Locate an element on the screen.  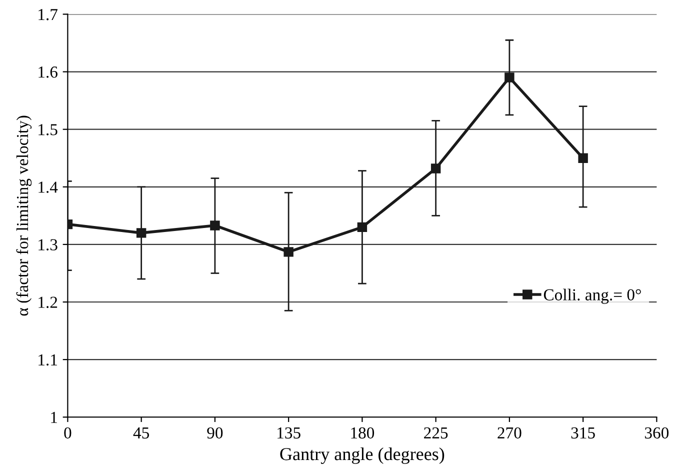
x-tick-label: 0 is located at coordinates (68, 433).